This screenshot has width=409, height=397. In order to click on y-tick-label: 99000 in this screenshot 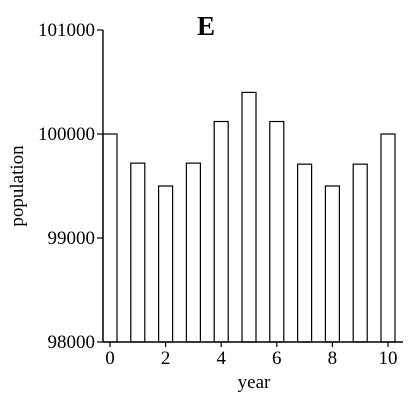, I will do `click(72, 238)`.